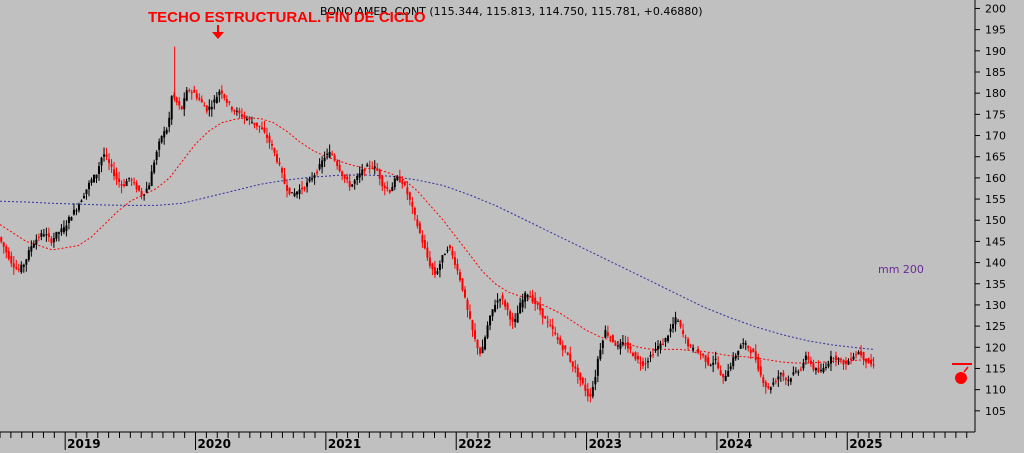  I want to click on y-tick-label: 115, so click(995, 368).